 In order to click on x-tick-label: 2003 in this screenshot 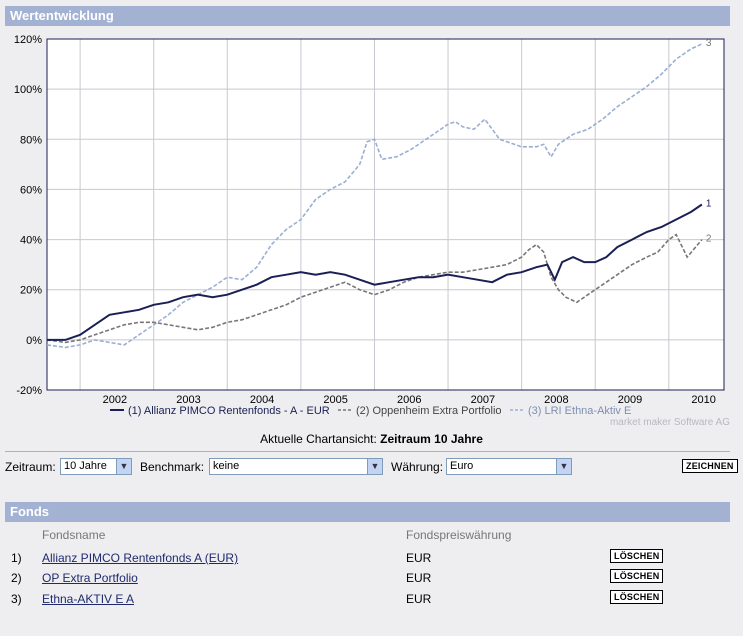, I will do `click(188, 400)`.